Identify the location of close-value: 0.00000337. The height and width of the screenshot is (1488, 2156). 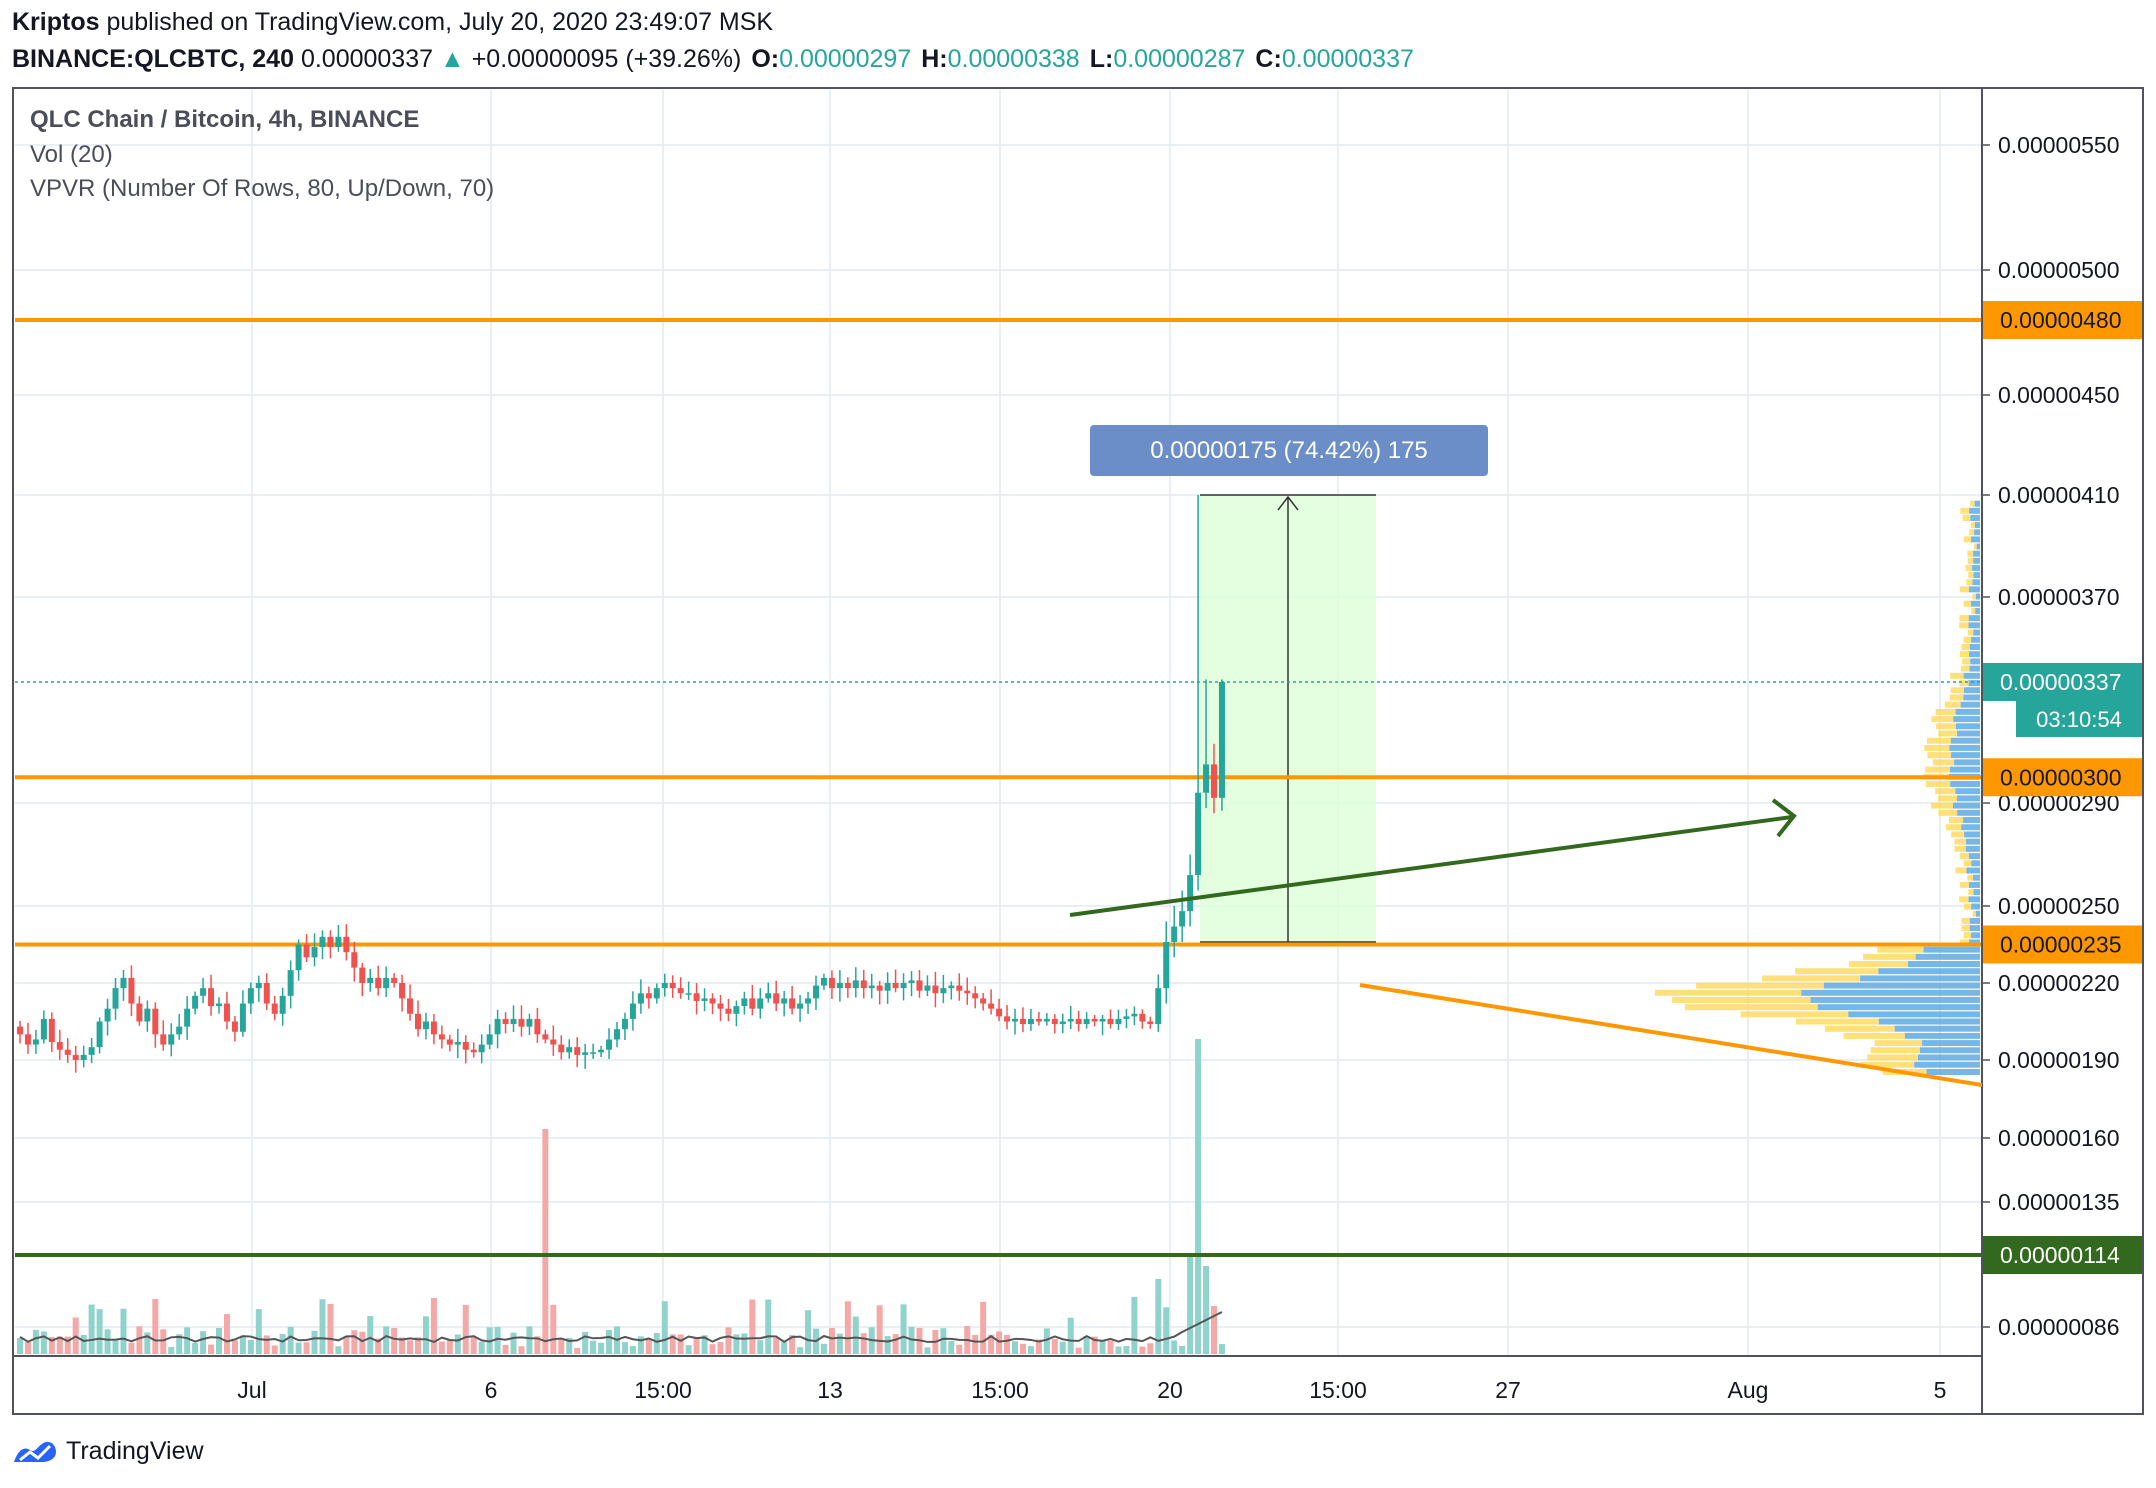
(1347, 59).